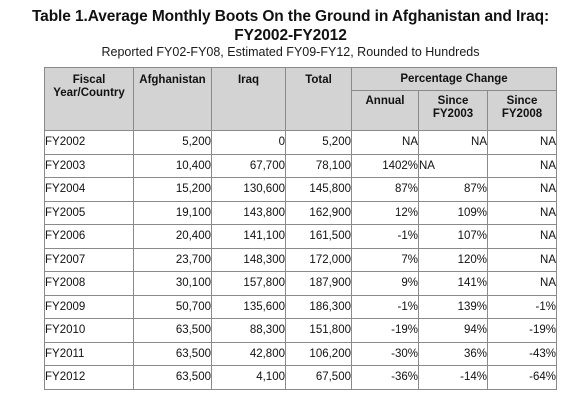  What do you see at coordinates (318, 283) in the screenshot?
I see `cell-total: 187,900` at bounding box center [318, 283].